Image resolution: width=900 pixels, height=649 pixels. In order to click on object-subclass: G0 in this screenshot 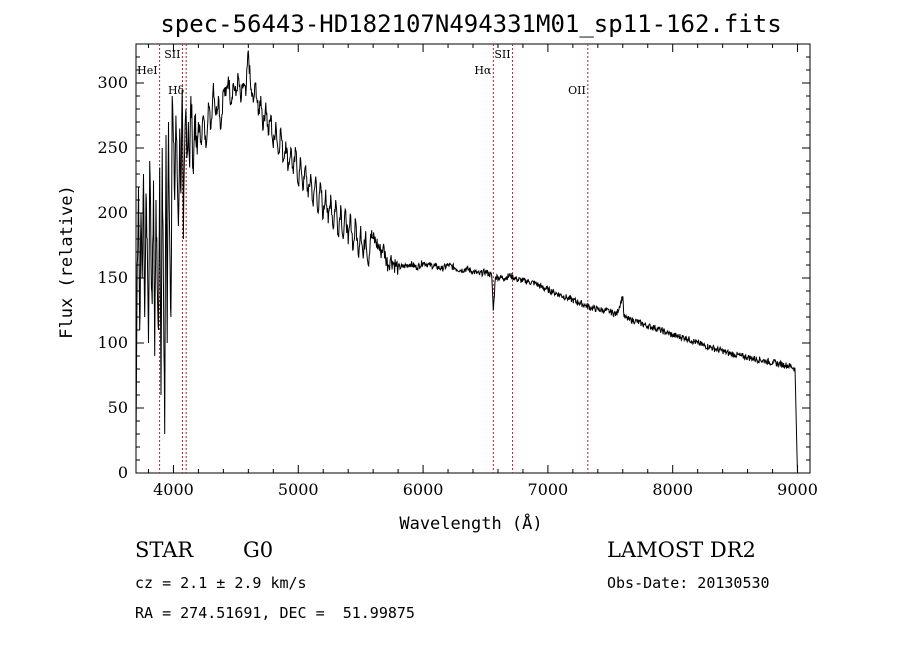, I will do `click(258, 550)`.